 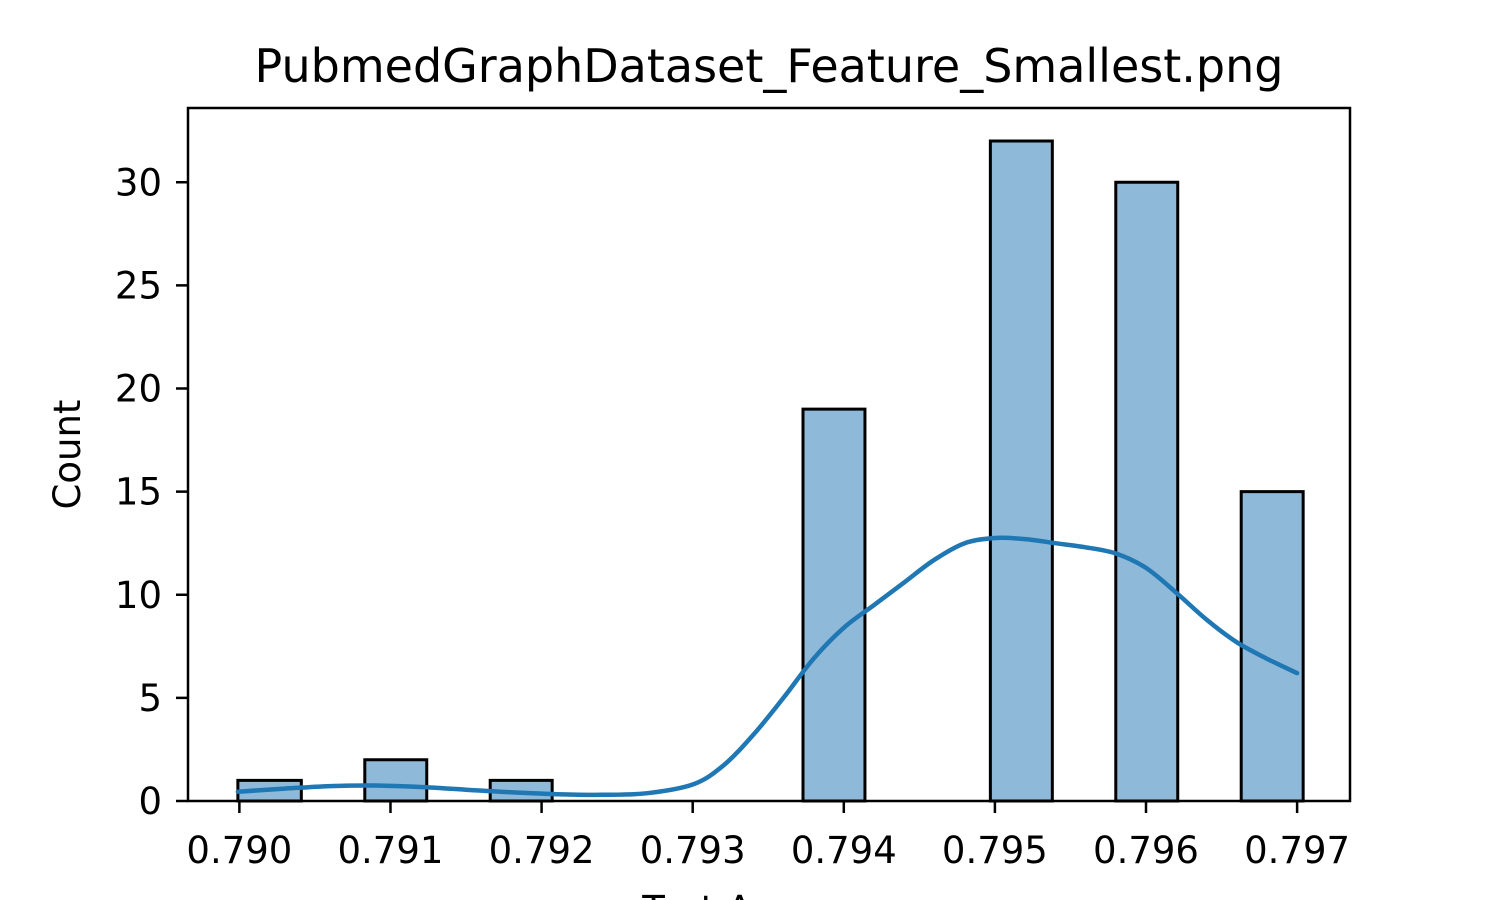 I want to click on y-tick-label: 10, so click(x=138, y=595).